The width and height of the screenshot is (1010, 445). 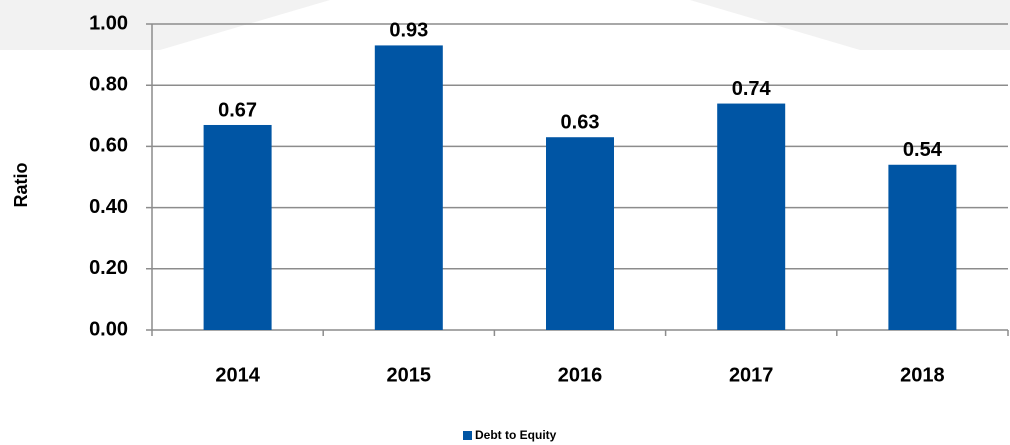 What do you see at coordinates (922, 375) in the screenshot?
I see `x-tick-label: 2018` at bounding box center [922, 375].